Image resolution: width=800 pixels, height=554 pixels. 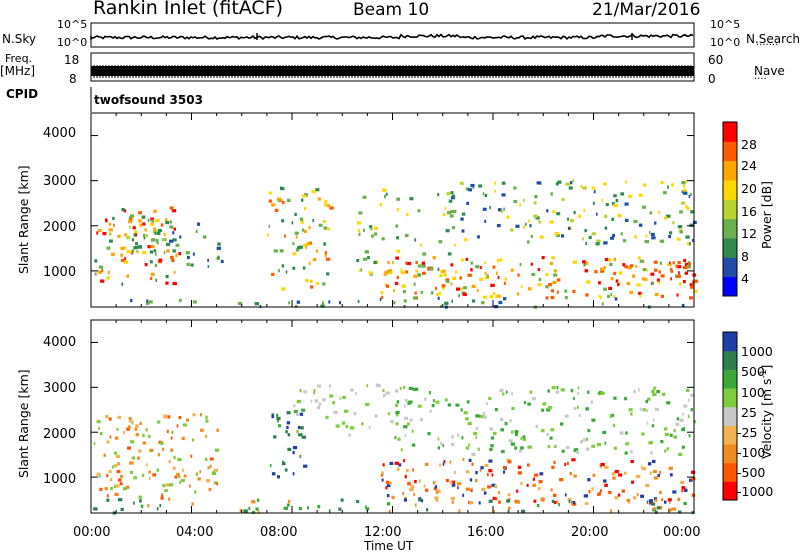 I want to click on velocity-ytick-2000: 2000, so click(x=60, y=434).